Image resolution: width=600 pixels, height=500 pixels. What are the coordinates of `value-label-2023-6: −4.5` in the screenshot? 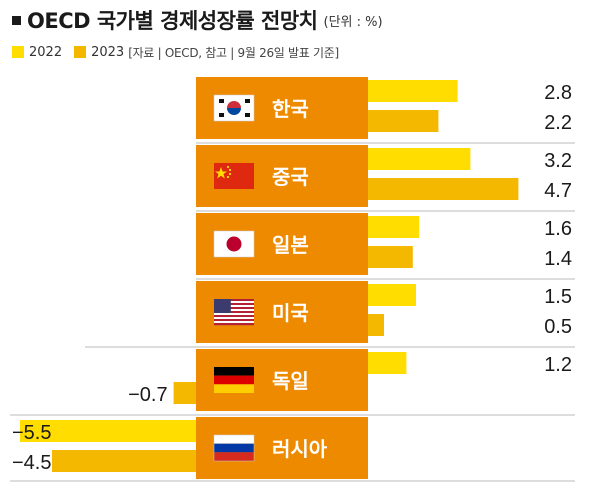 It's located at (31, 463).